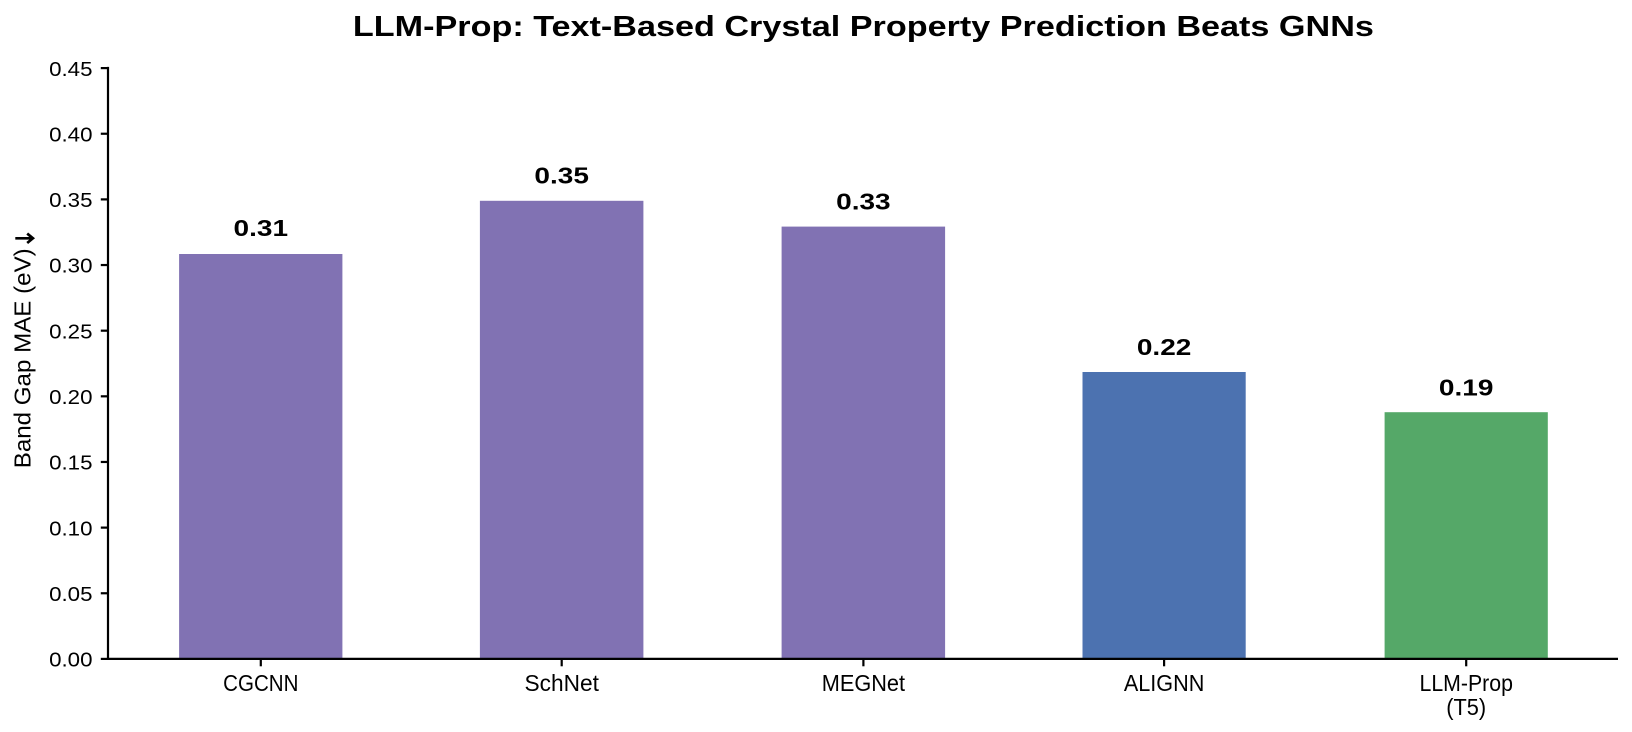 The height and width of the screenshot is (732, 1632). What do you see at coordinates (260, 683) in the screenshot?
I see `svg-text: CGCNN` at bounding box center [260, 683].